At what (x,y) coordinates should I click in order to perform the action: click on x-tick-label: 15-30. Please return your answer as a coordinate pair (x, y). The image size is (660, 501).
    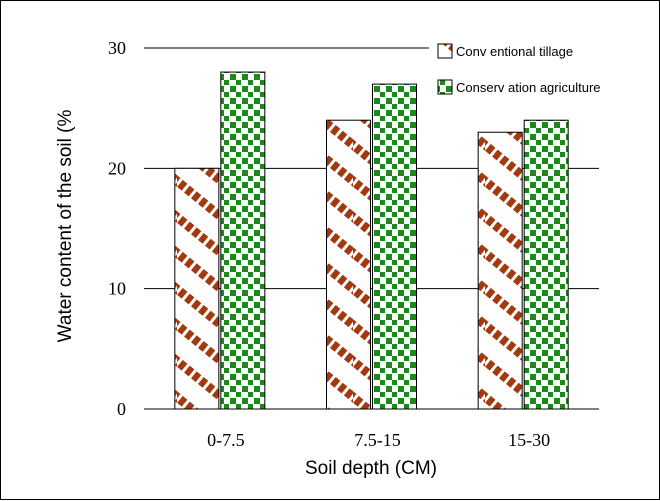
    Looking at the image, I should click on (529, 440).